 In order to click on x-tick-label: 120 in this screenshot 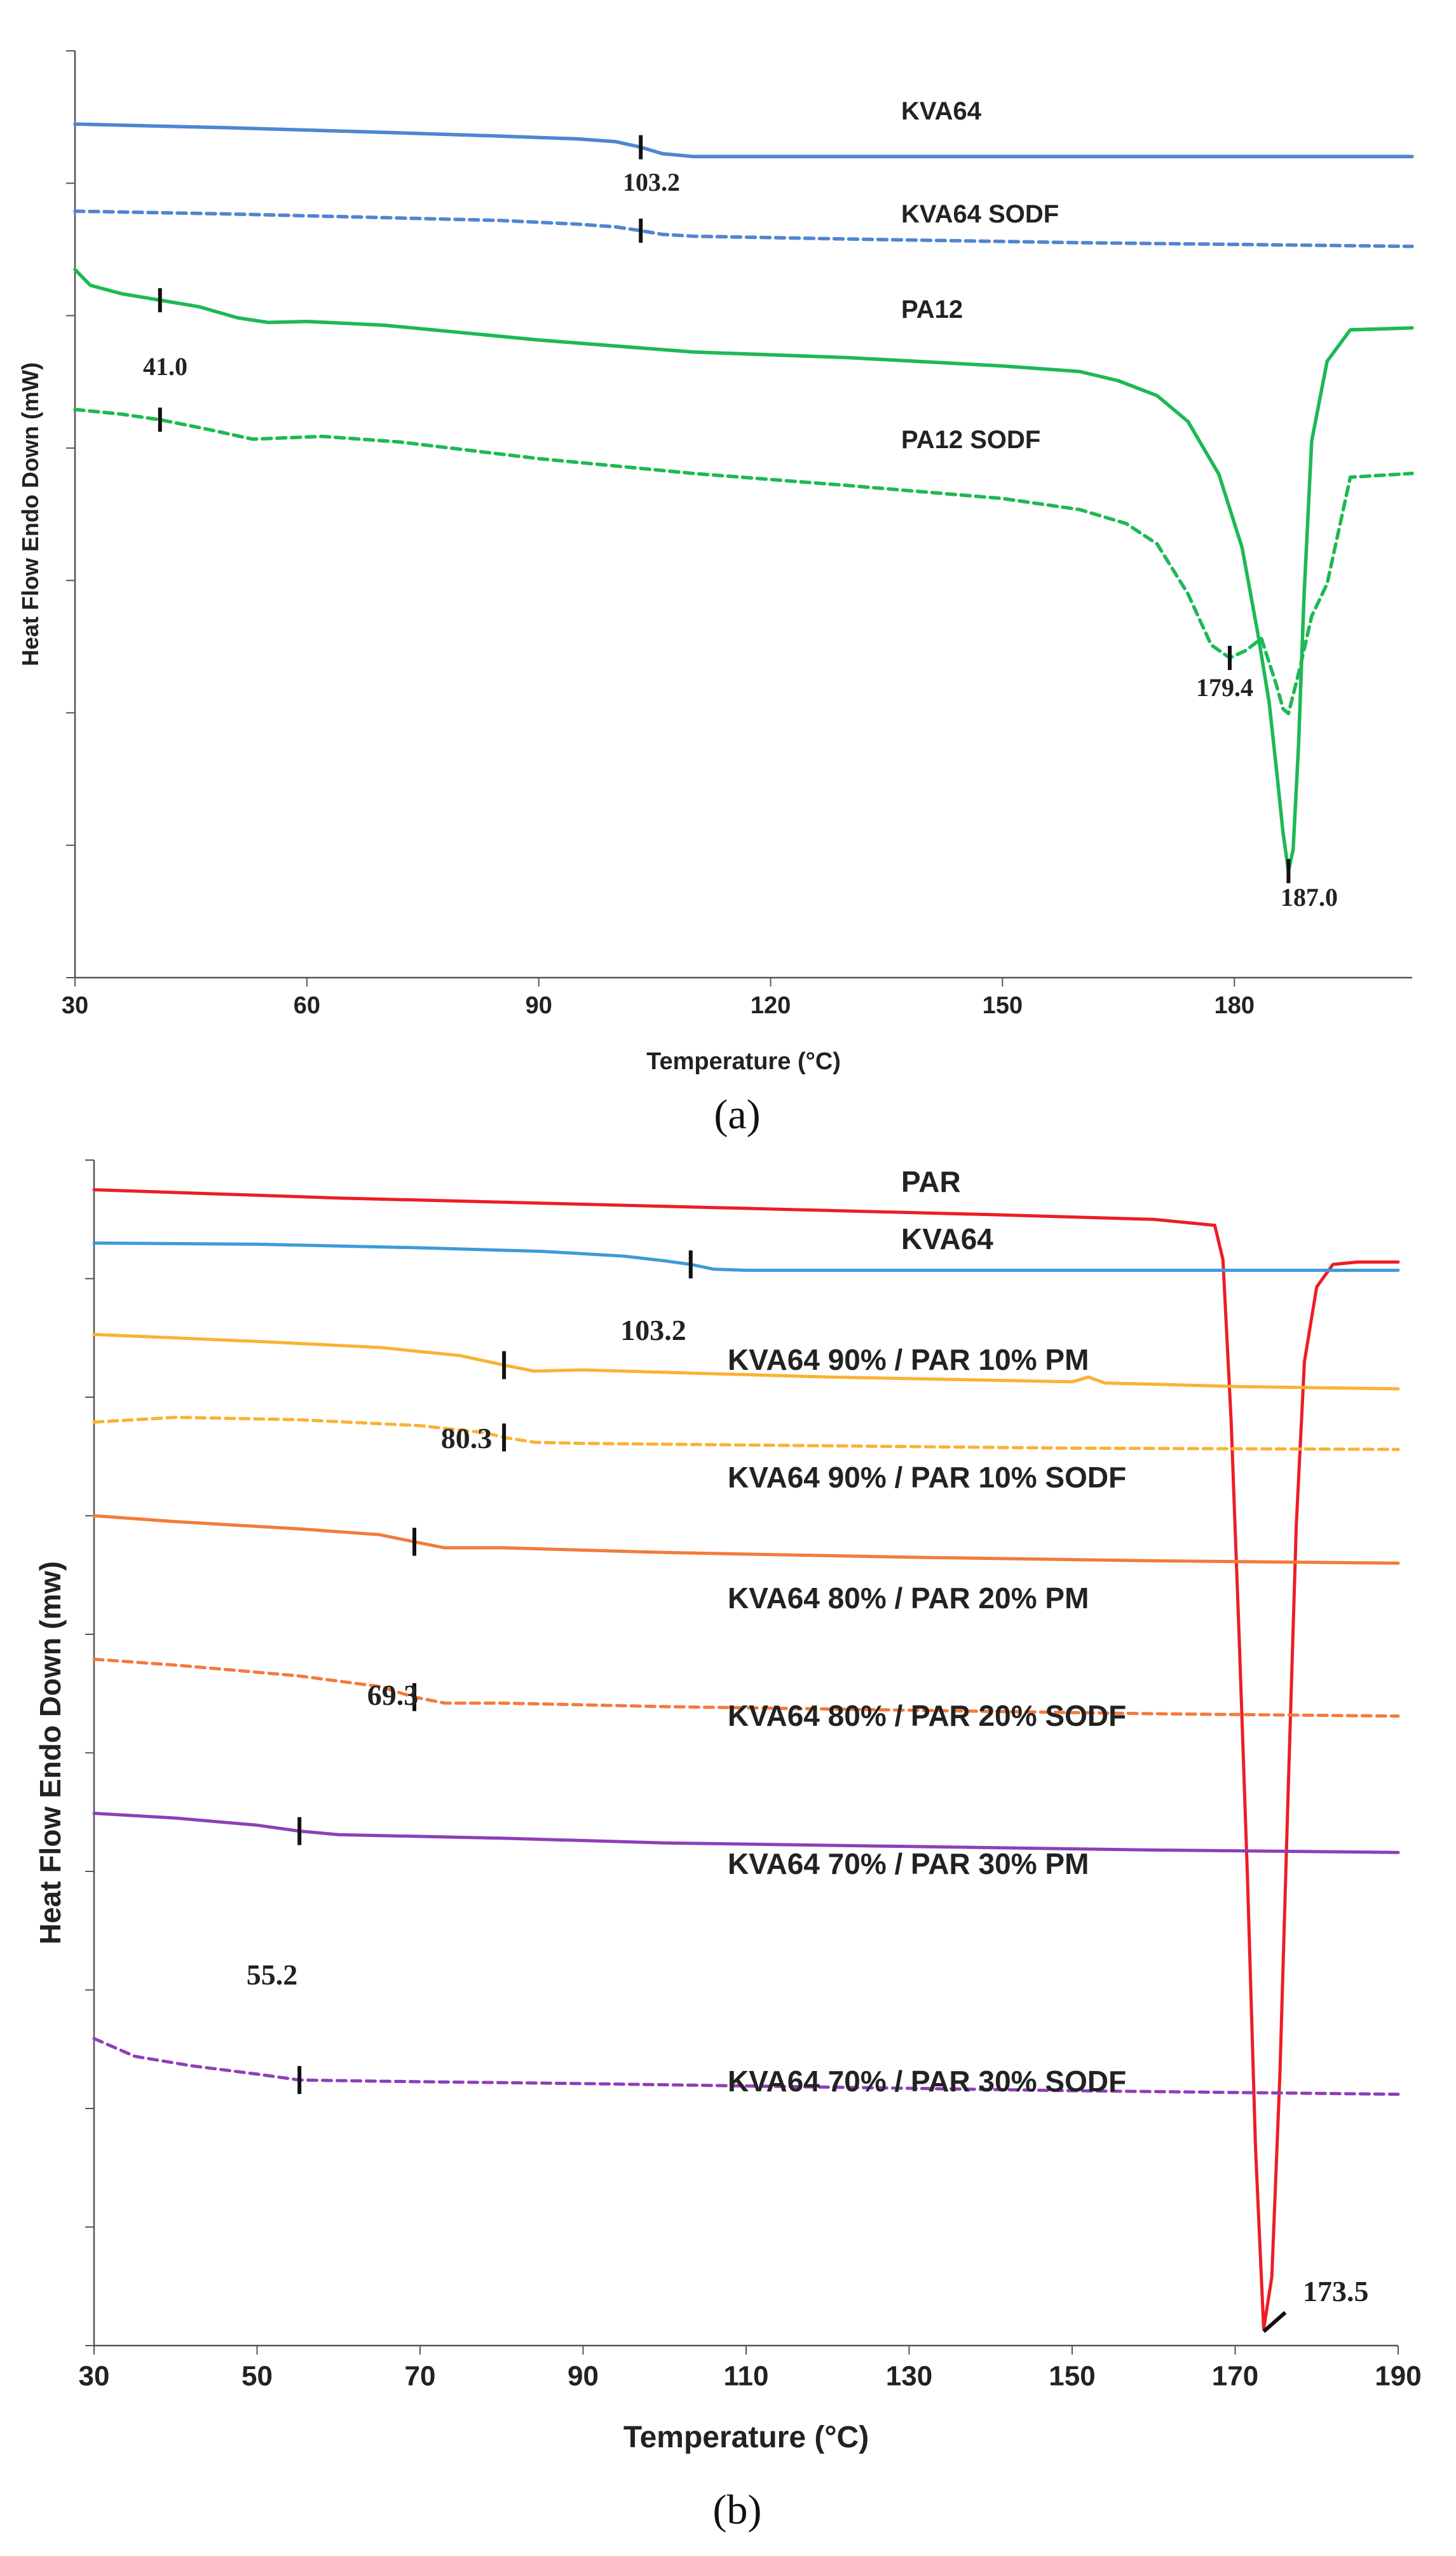, I will do `click(771, 1005)`.